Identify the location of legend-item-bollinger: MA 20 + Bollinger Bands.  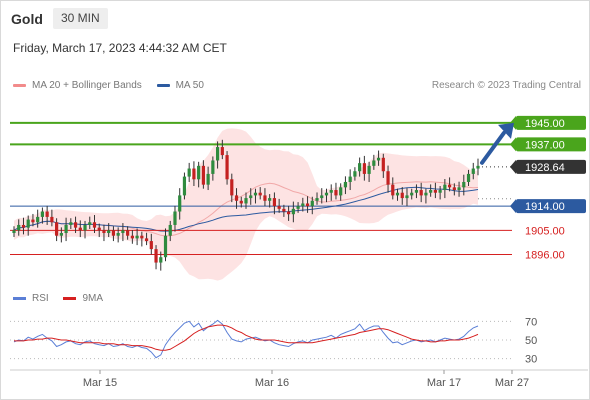
(77, 85).